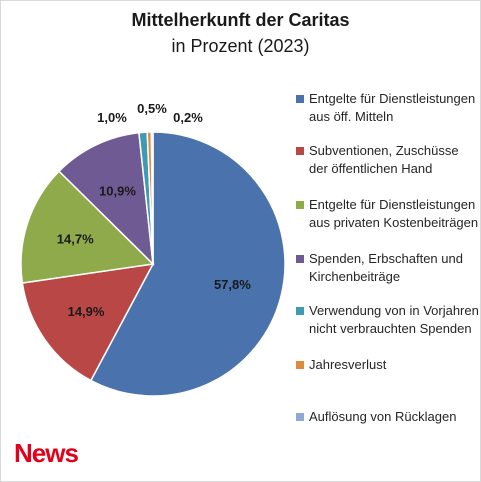 Image resolution: width=481 pixels, height=482 pixels. I want to click on slice-label-7: 0,2%, so click(188, 117).